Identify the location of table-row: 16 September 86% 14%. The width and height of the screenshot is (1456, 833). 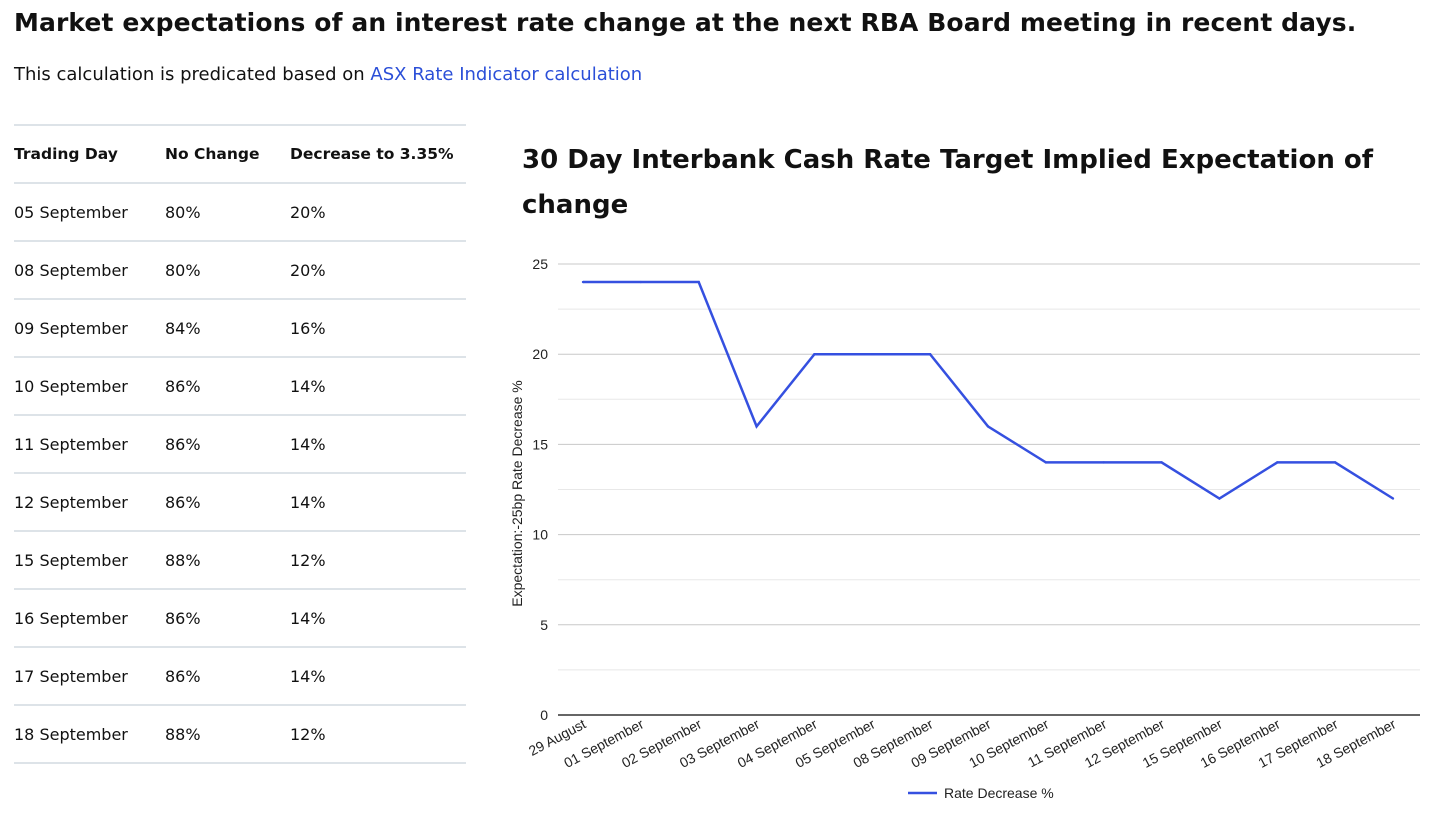
(240, 618).